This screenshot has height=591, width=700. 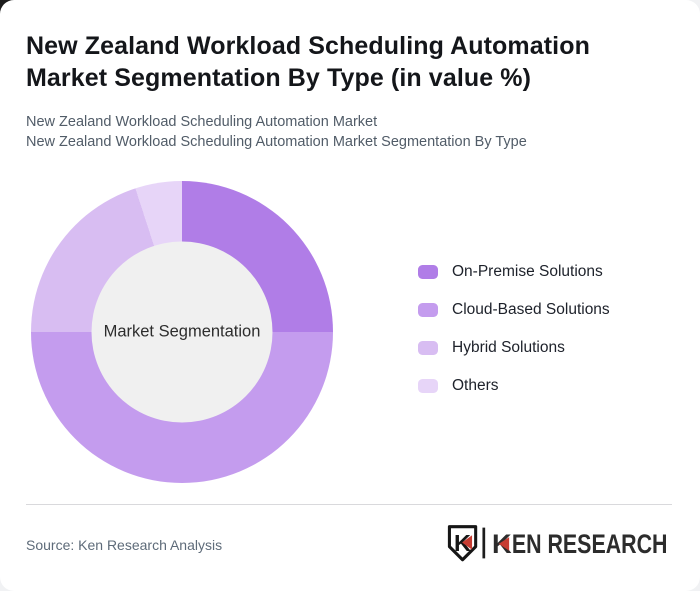 I want to click on wordmark-accent-triangle-icon, so click(x=504, y=544).